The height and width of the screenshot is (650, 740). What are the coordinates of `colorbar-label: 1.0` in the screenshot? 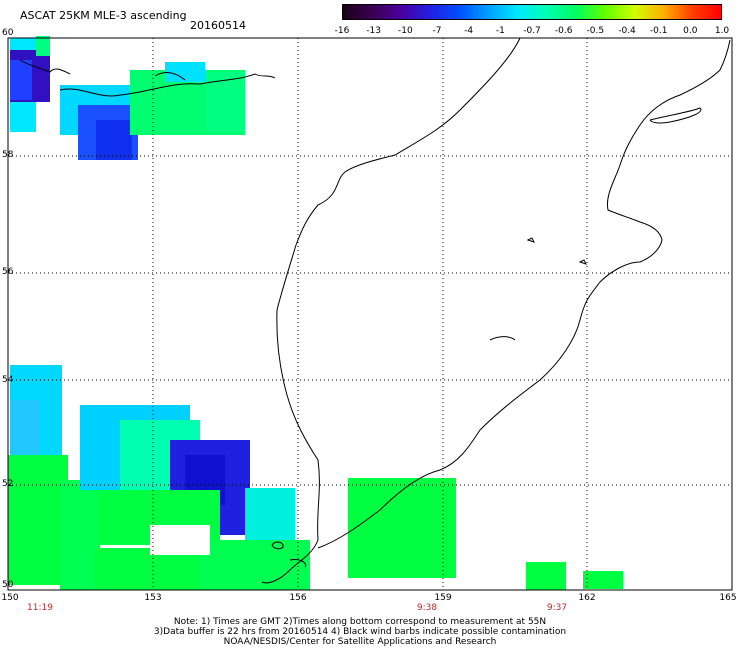 It's located at (722, 31).